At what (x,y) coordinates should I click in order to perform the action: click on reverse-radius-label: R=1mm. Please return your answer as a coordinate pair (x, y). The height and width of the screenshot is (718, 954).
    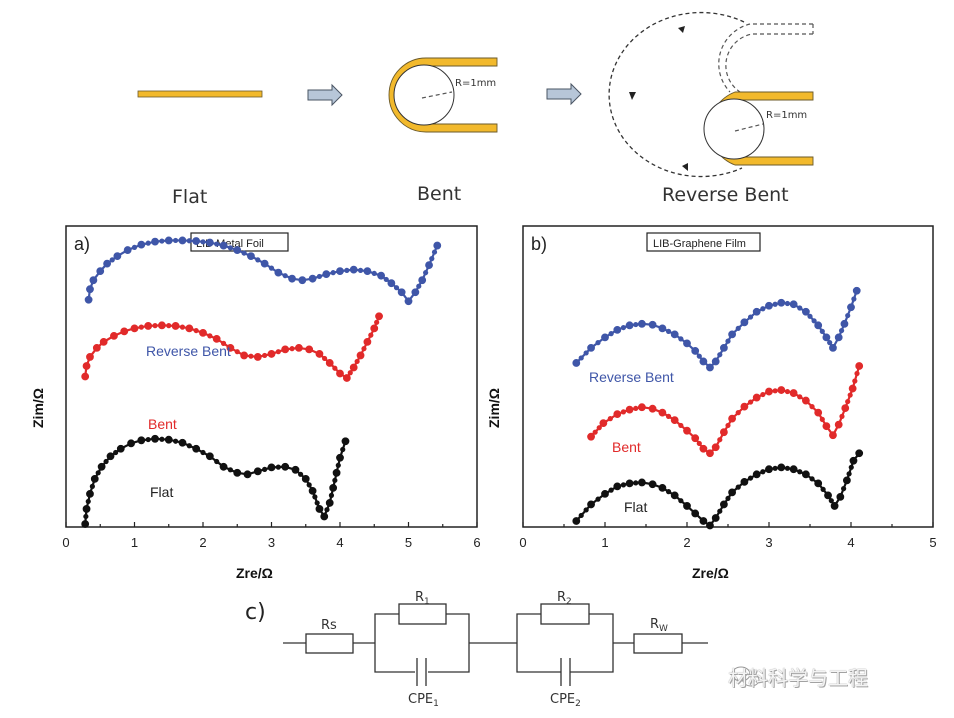
    Looking at the image, I should click on (786, 115).